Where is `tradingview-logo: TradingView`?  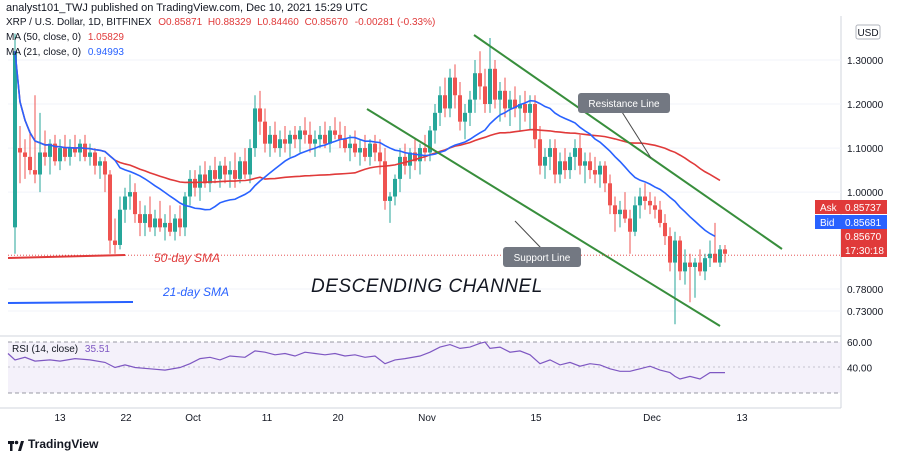 tradingview-logo: TradingView is located at coordinates (53, 444).